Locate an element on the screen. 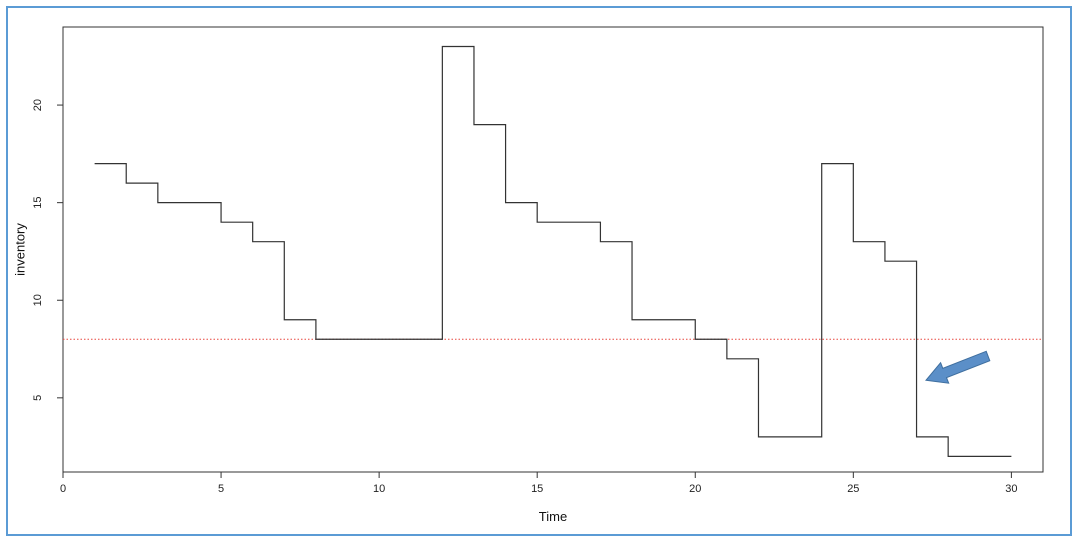 The height and width of the screenshot is (545, 1080). x-axis: 0 5 10 15 20 25 30 is located at coordinates (539, 483).